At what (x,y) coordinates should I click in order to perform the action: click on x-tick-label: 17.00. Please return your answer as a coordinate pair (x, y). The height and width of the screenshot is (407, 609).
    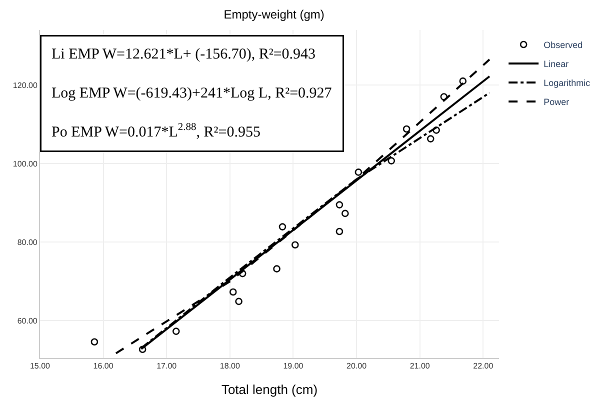
    Looking at the image, I should click on (167, 366).